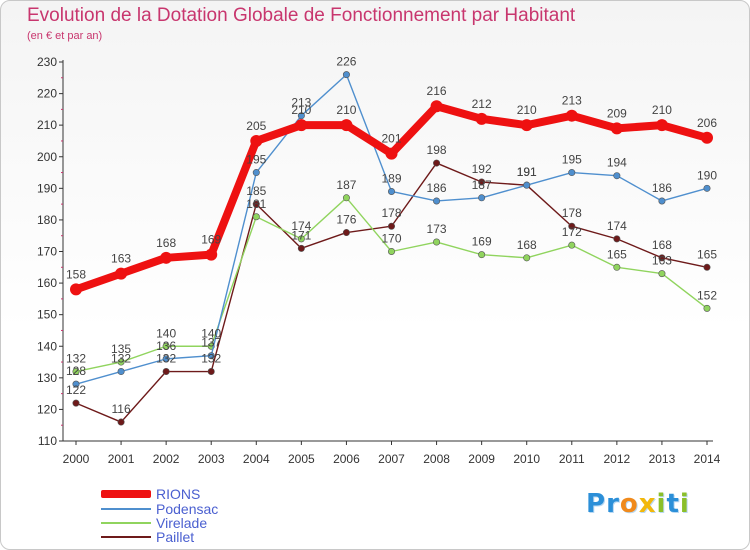  What do you see at coordinates (346, 220) in the screenshot?
I see `data-label-paillet: 176` at bounding box center [346, 220].